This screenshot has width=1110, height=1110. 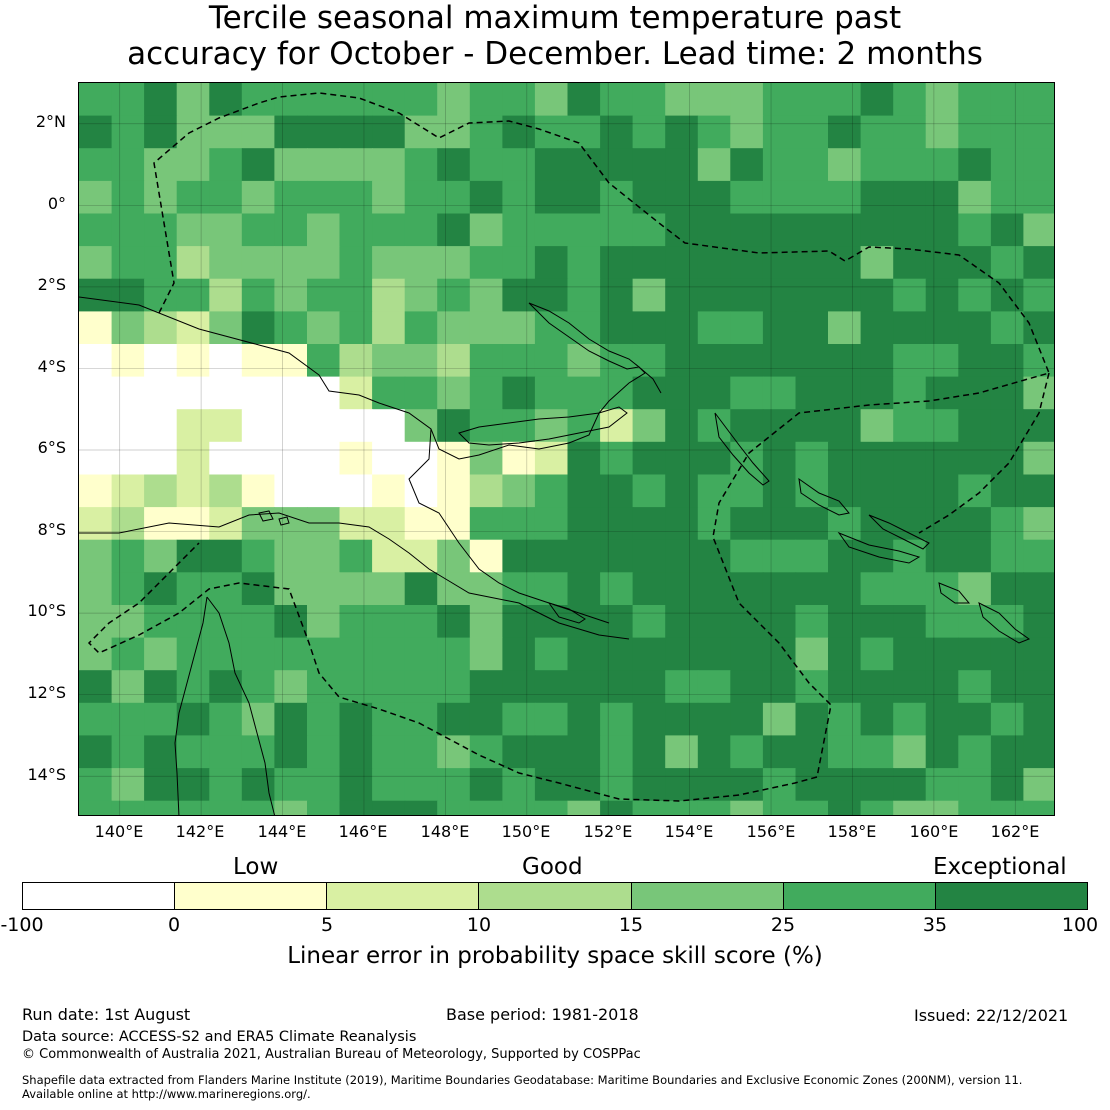 I want to click on colorbar-tick: -100, so click(x=22, y=925).